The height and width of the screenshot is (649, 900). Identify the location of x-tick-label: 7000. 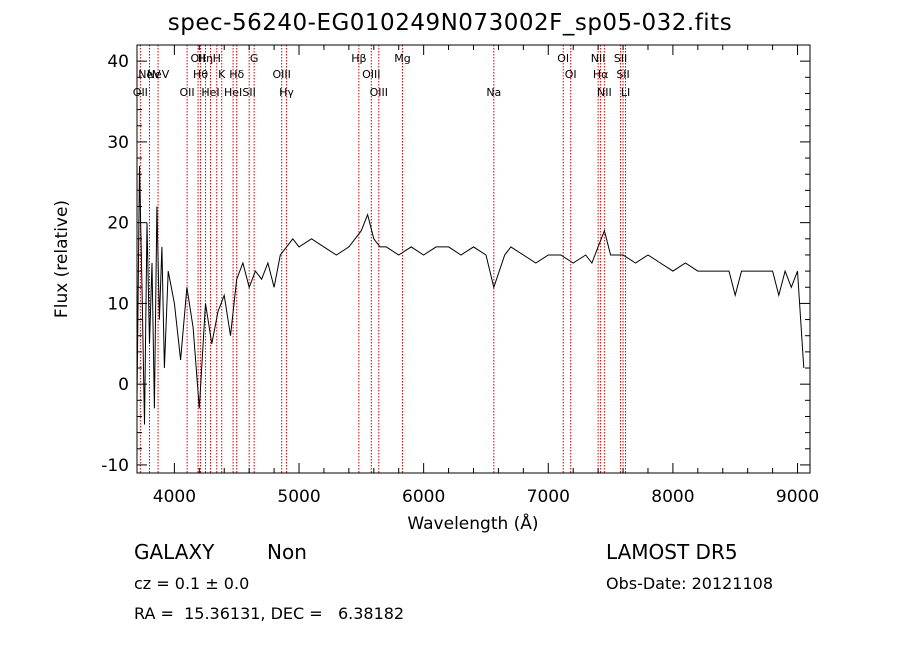
(548, 497).